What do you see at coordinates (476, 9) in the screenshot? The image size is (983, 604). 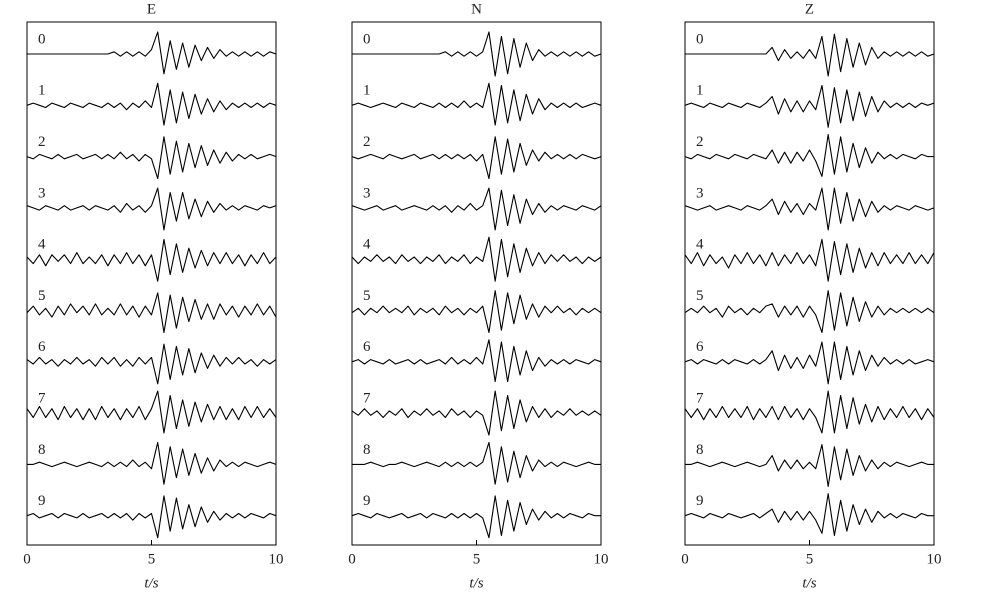 I see `panel-title: N` at bounding box center [476, 9].